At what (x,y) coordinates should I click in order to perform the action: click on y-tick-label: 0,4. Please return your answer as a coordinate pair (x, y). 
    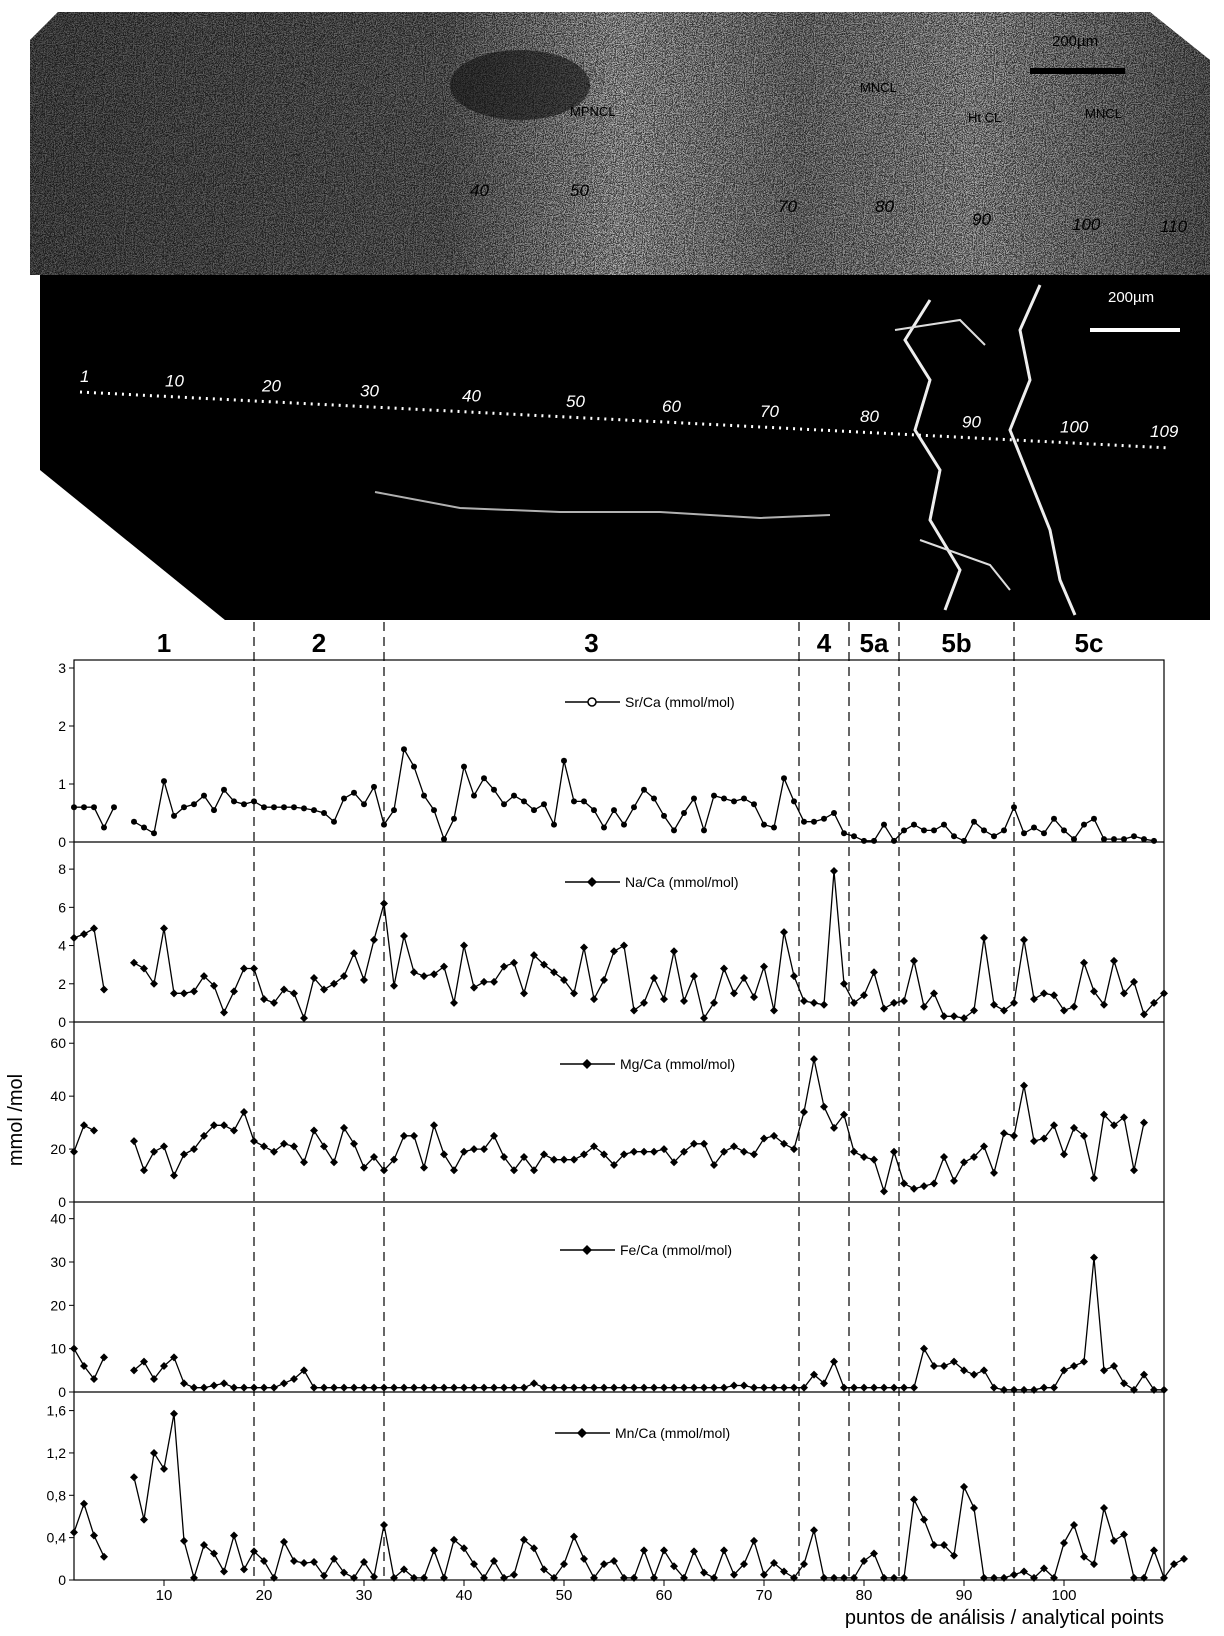
    Looking at the image, I should click on (57, 1538).